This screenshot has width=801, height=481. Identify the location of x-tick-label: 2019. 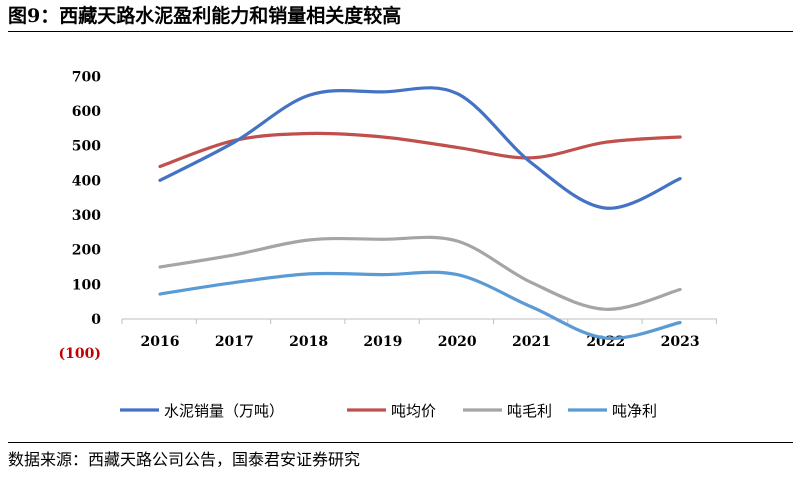
(382, 342).